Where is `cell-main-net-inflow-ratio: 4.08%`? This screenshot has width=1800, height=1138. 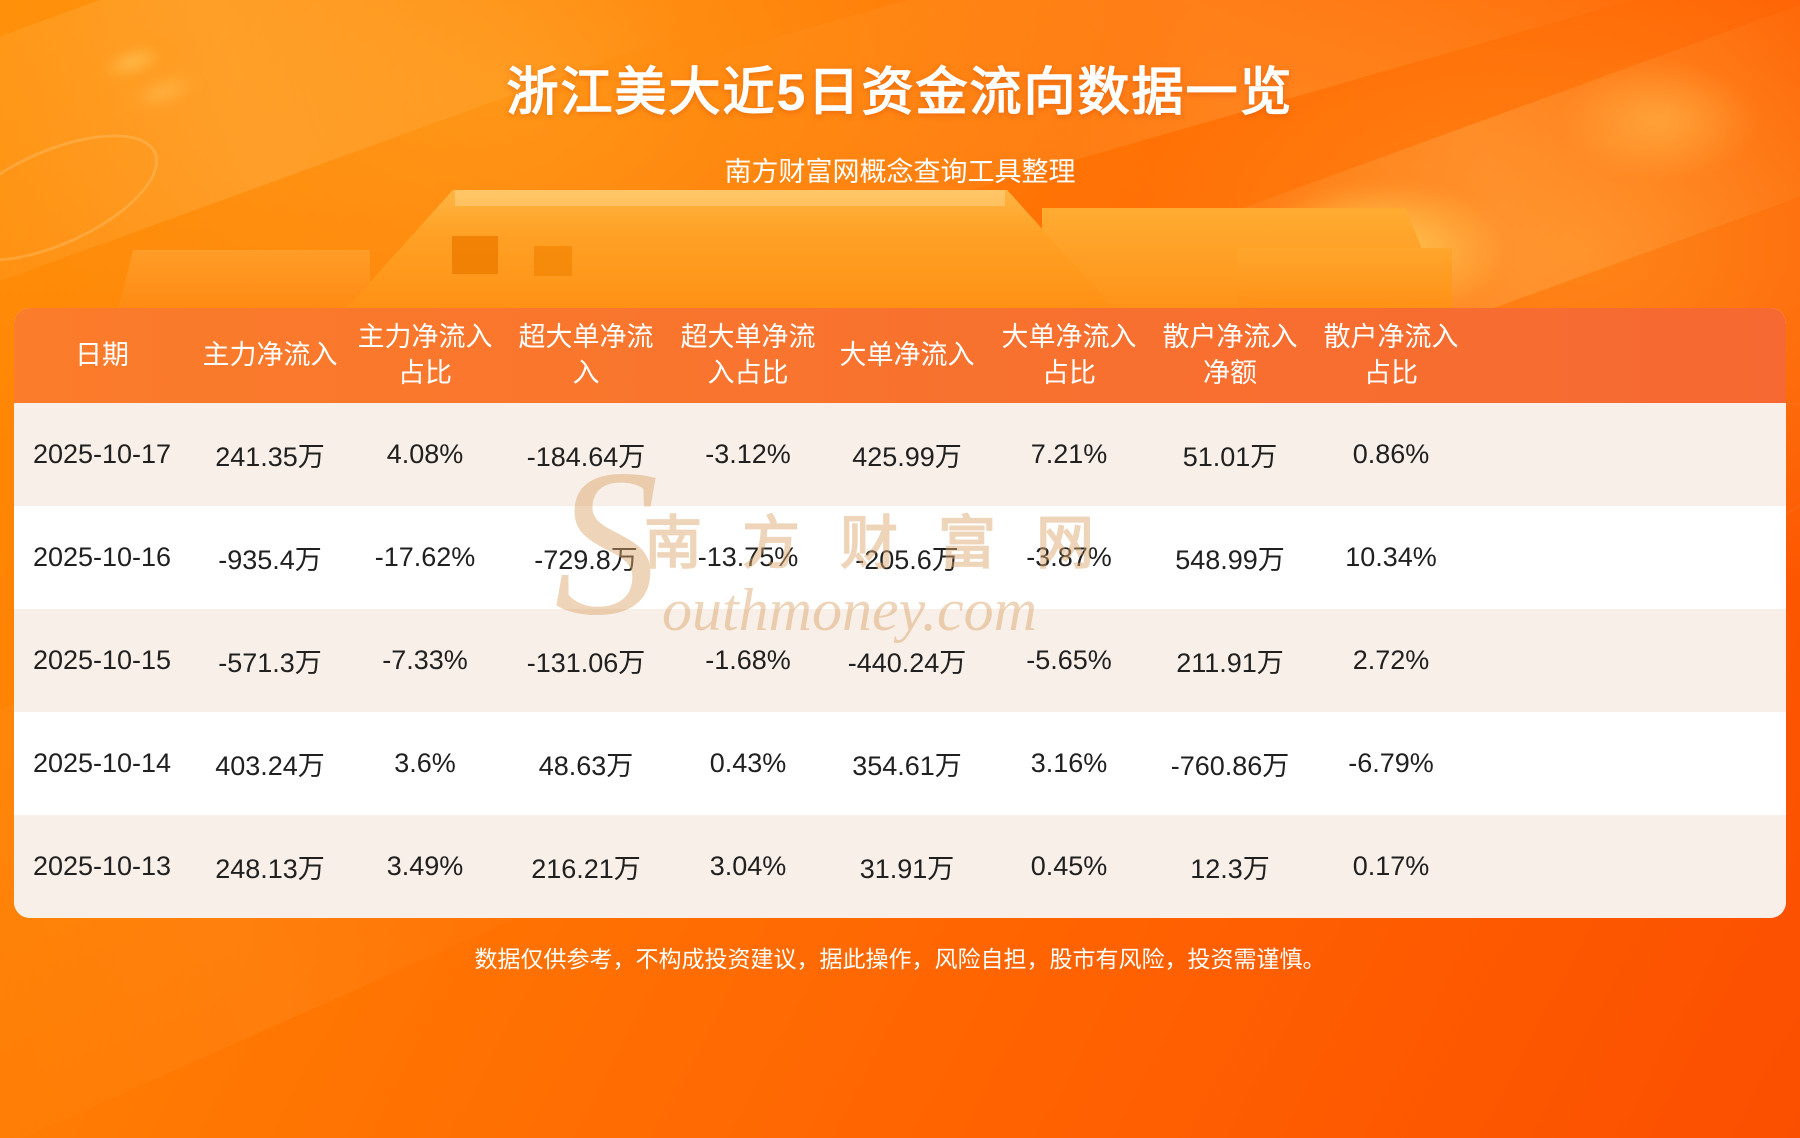 cell-main-net-inflow-ratio: 4.08% is located at coordinates (425, 454).